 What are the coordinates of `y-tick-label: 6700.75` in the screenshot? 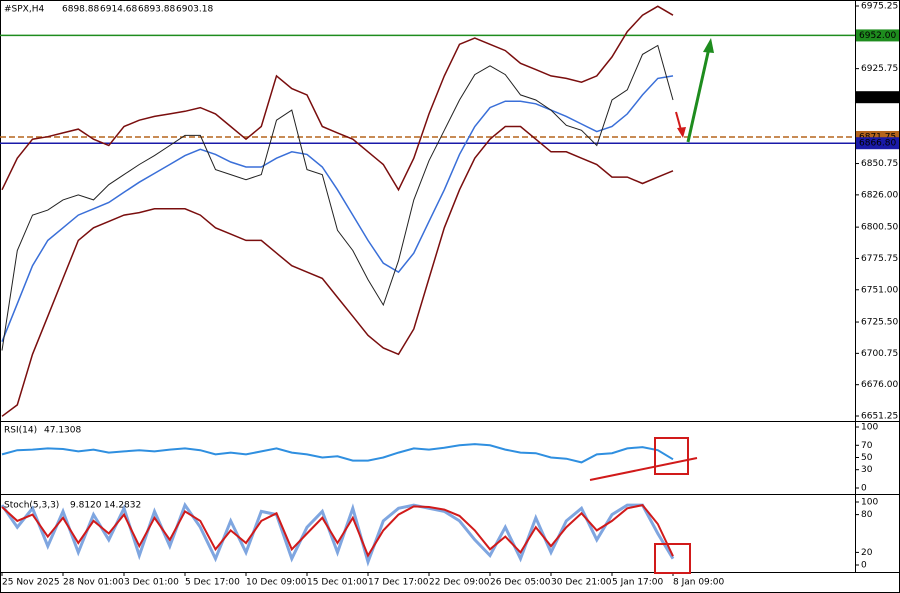 It's located at (879, 354).